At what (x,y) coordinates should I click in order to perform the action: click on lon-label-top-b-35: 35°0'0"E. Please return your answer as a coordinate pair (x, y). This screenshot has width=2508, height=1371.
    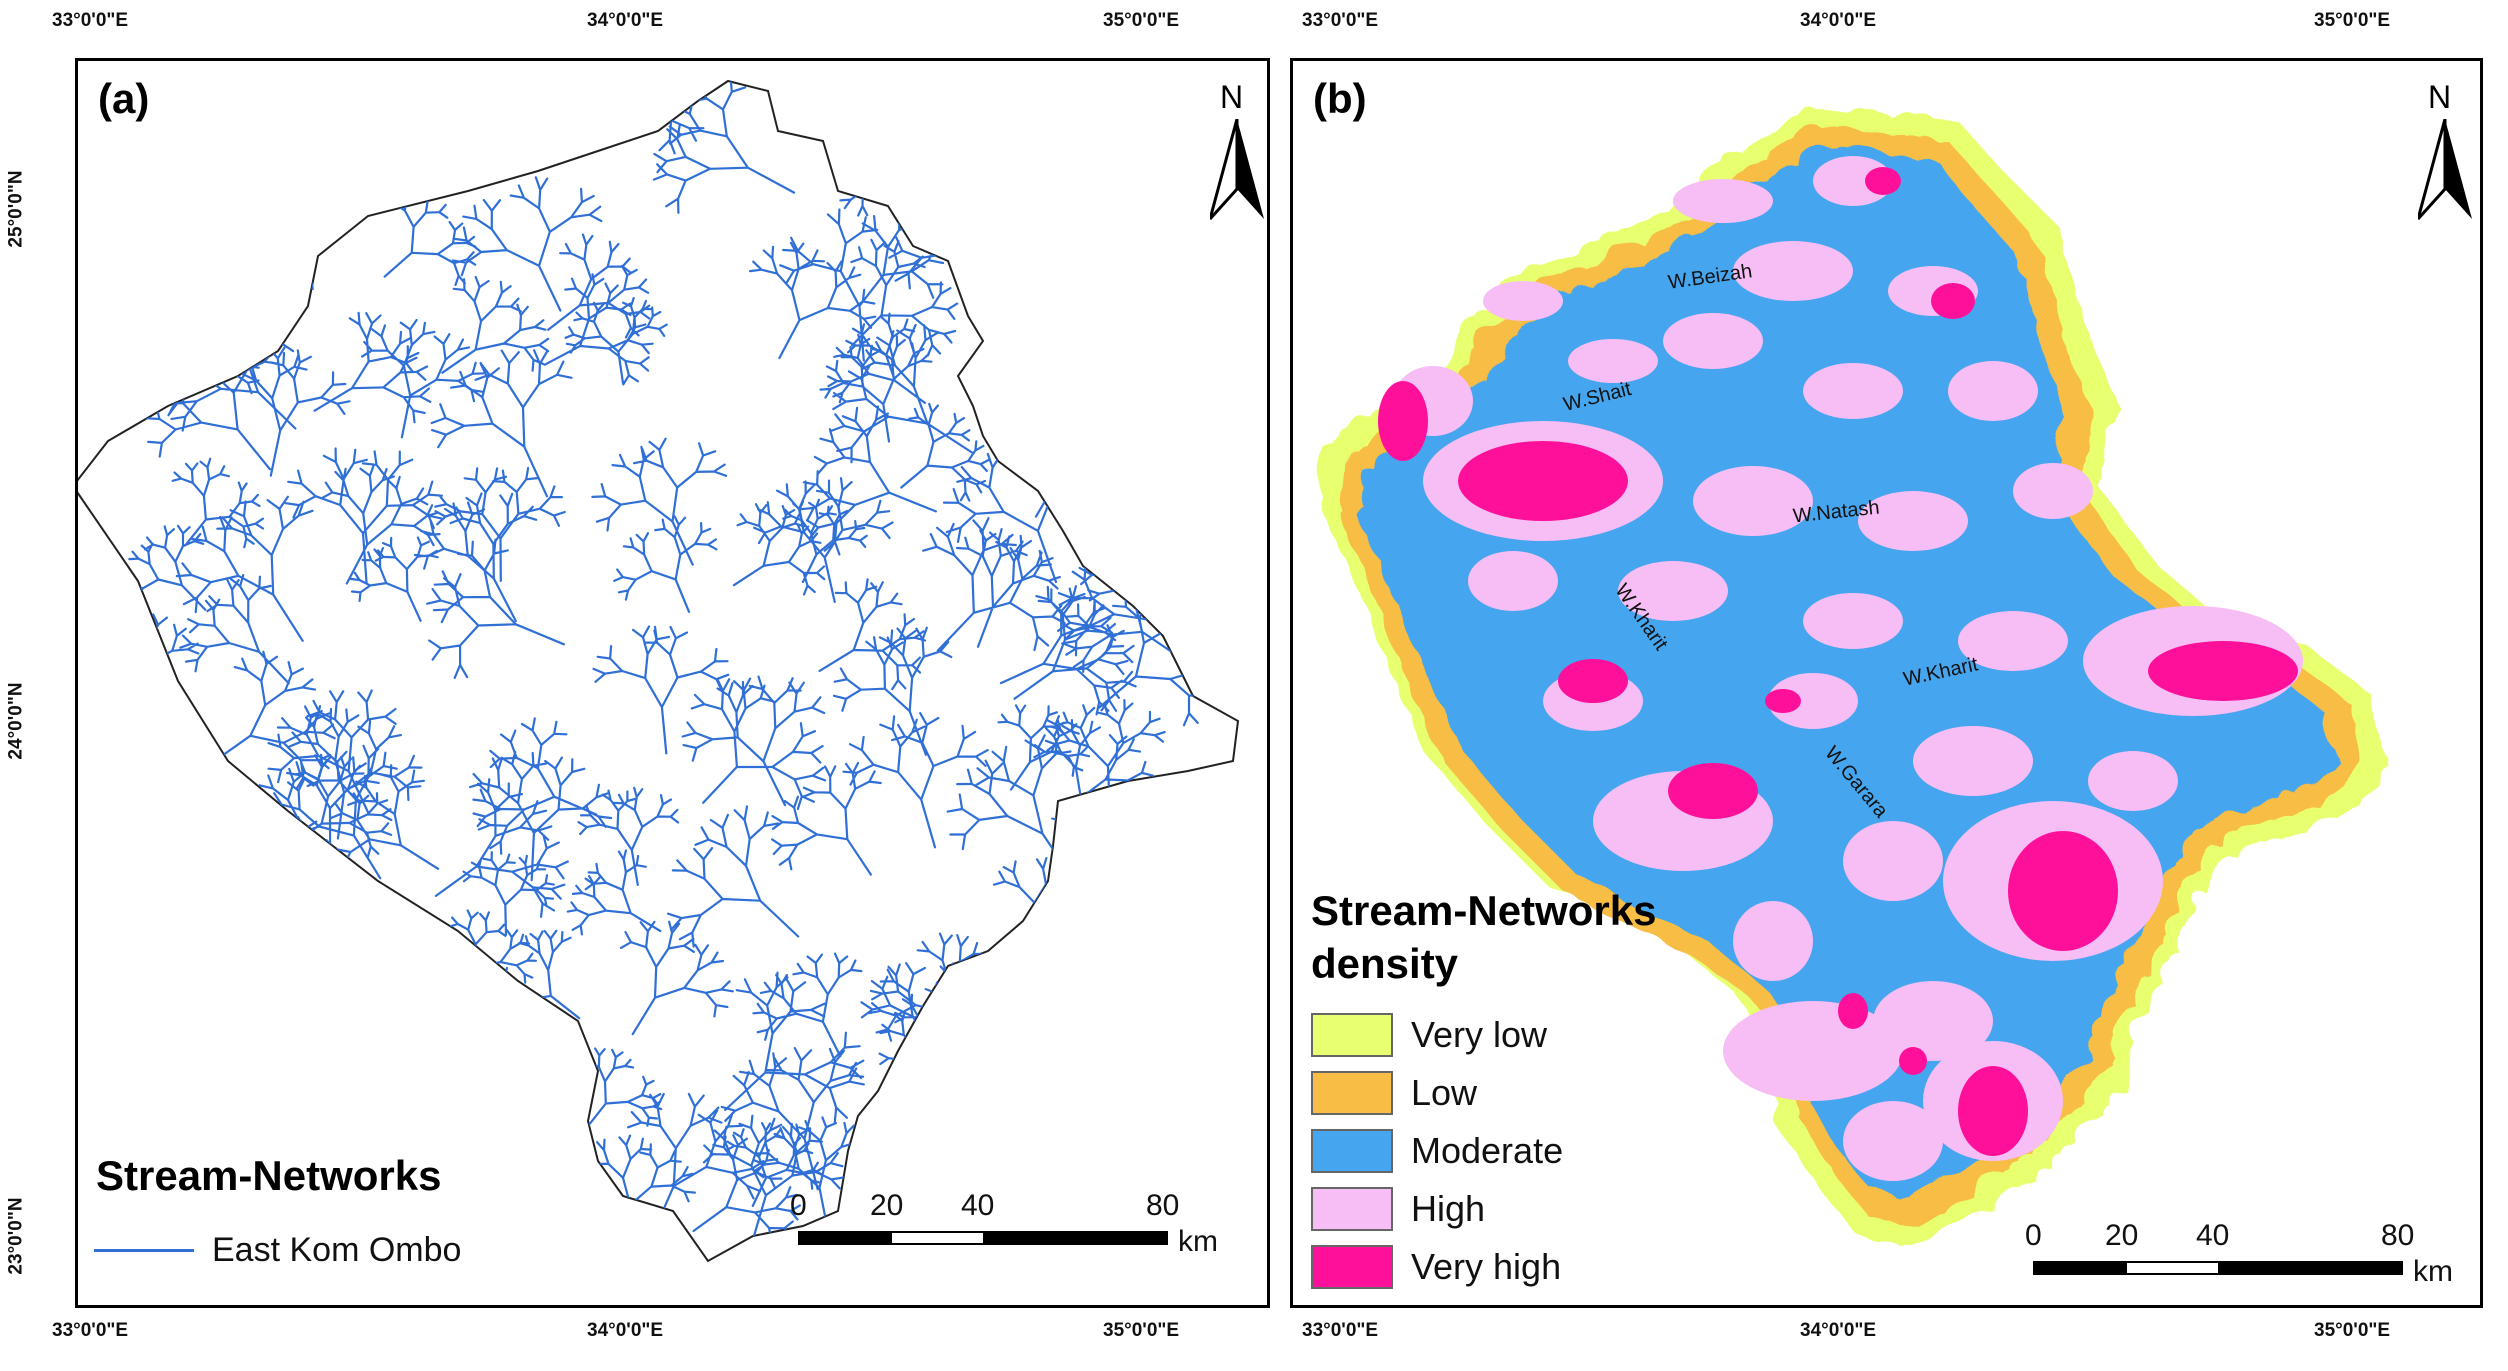
    Looking at the image, I should click on (2352, 20).